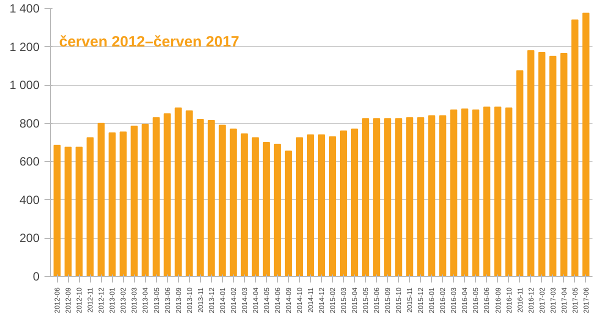  I want to click on y-tick-label: 0, so click(36, 277).